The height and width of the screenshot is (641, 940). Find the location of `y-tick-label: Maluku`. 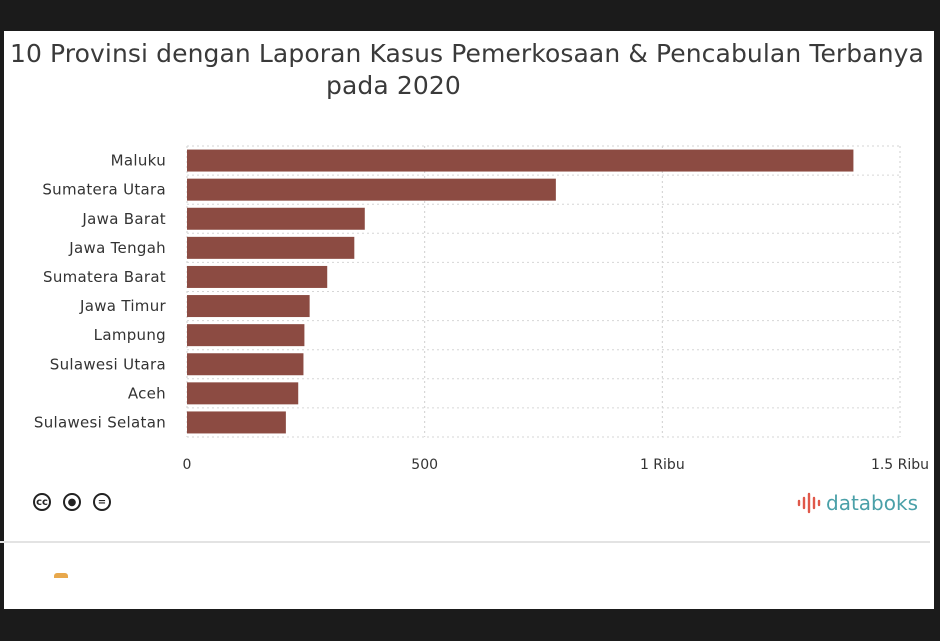

y-tick-label: Maluku is located at coordinates (138, 161).